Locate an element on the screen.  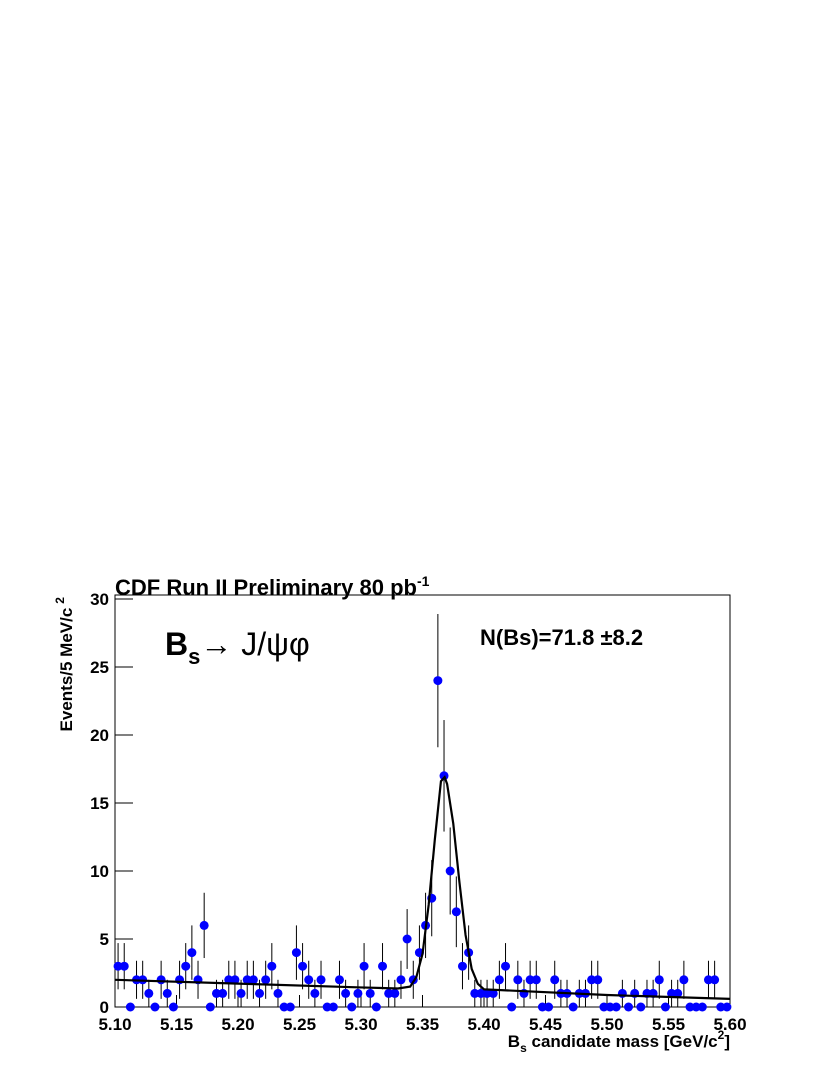
x-tick-label: 5.50 is located at coordinates (606, 1024).